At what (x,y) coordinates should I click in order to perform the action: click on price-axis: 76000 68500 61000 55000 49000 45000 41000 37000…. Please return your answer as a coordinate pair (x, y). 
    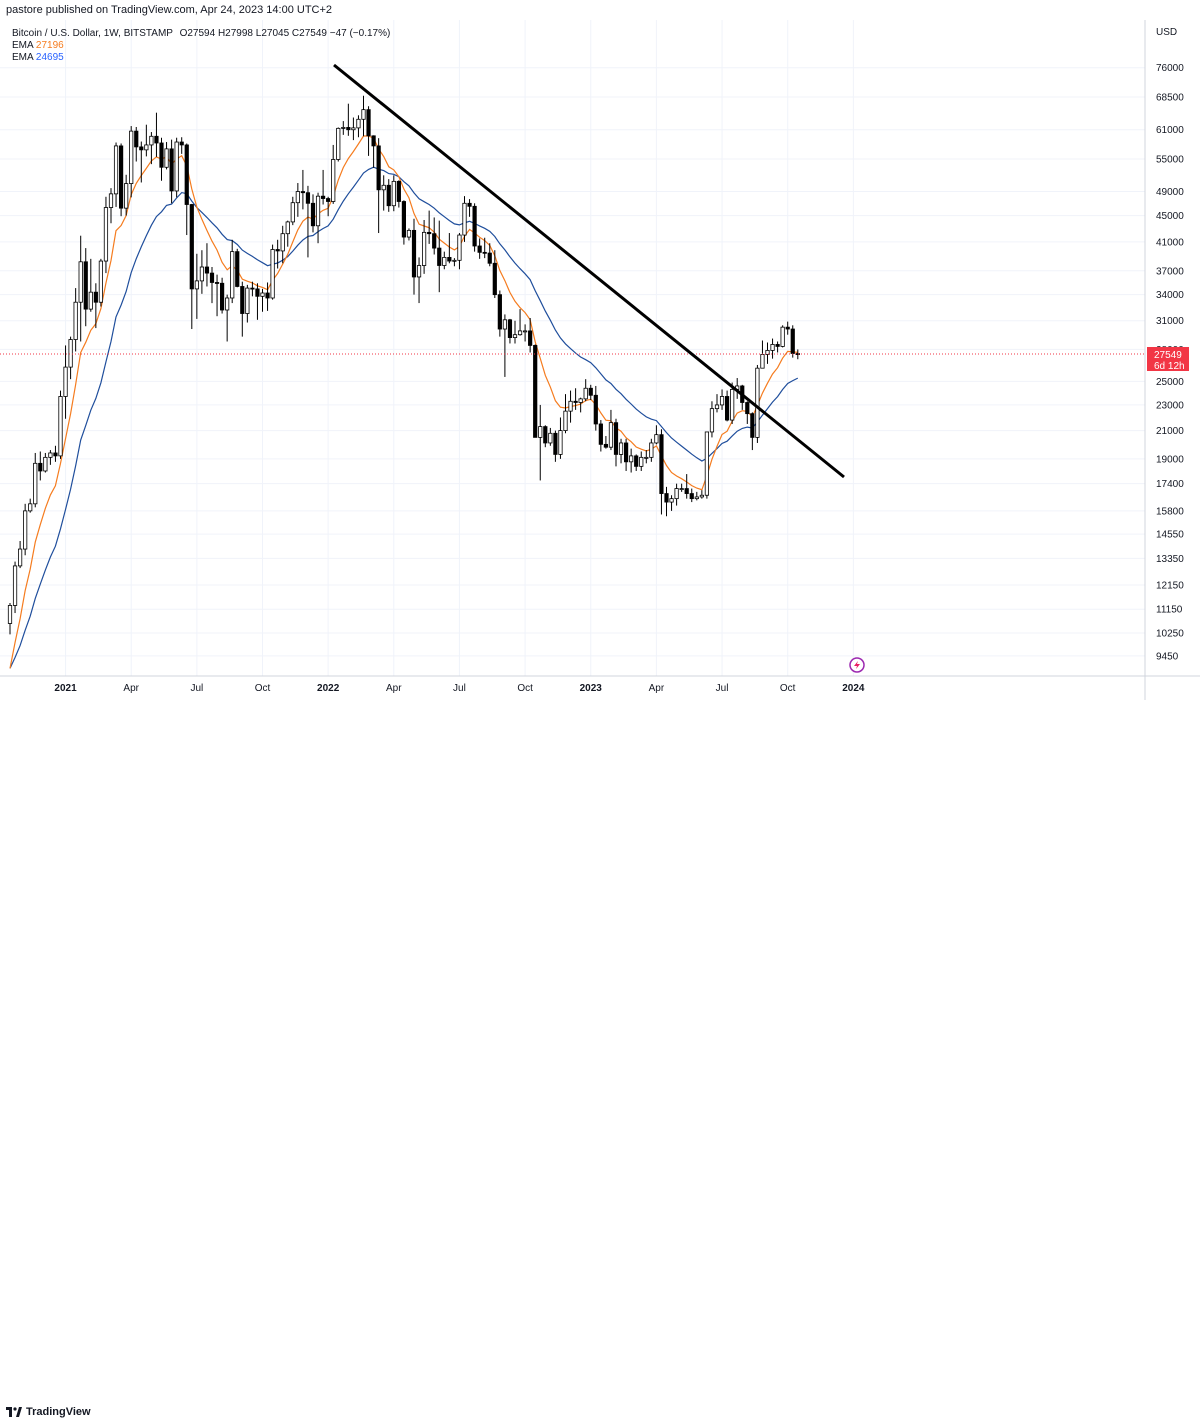
    Looking at the image, I should click on (1170, 362).